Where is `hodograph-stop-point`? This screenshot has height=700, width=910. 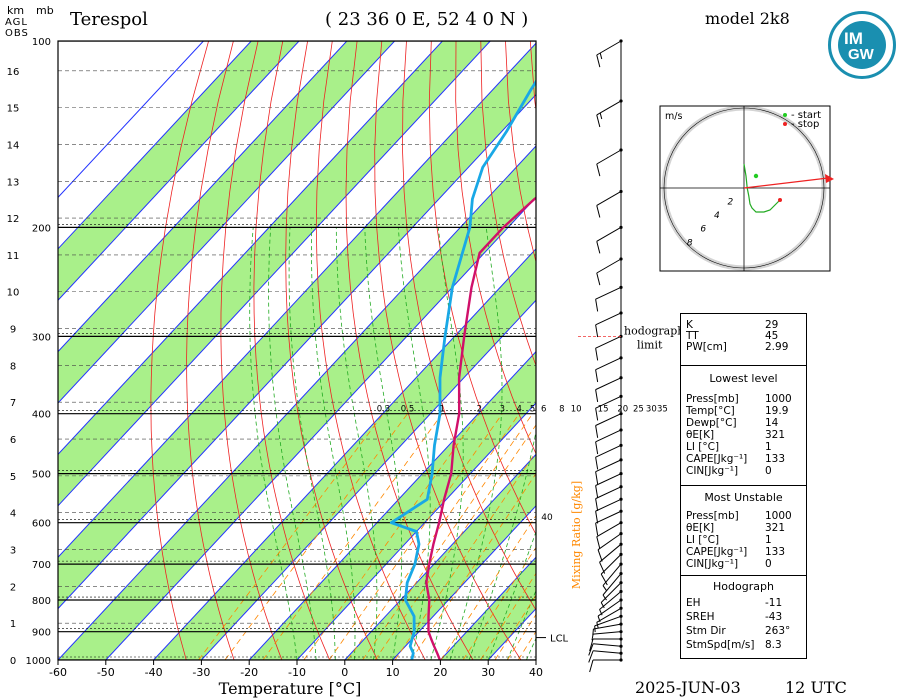
hodograph-stop-point is located at coordinates (780, 200).